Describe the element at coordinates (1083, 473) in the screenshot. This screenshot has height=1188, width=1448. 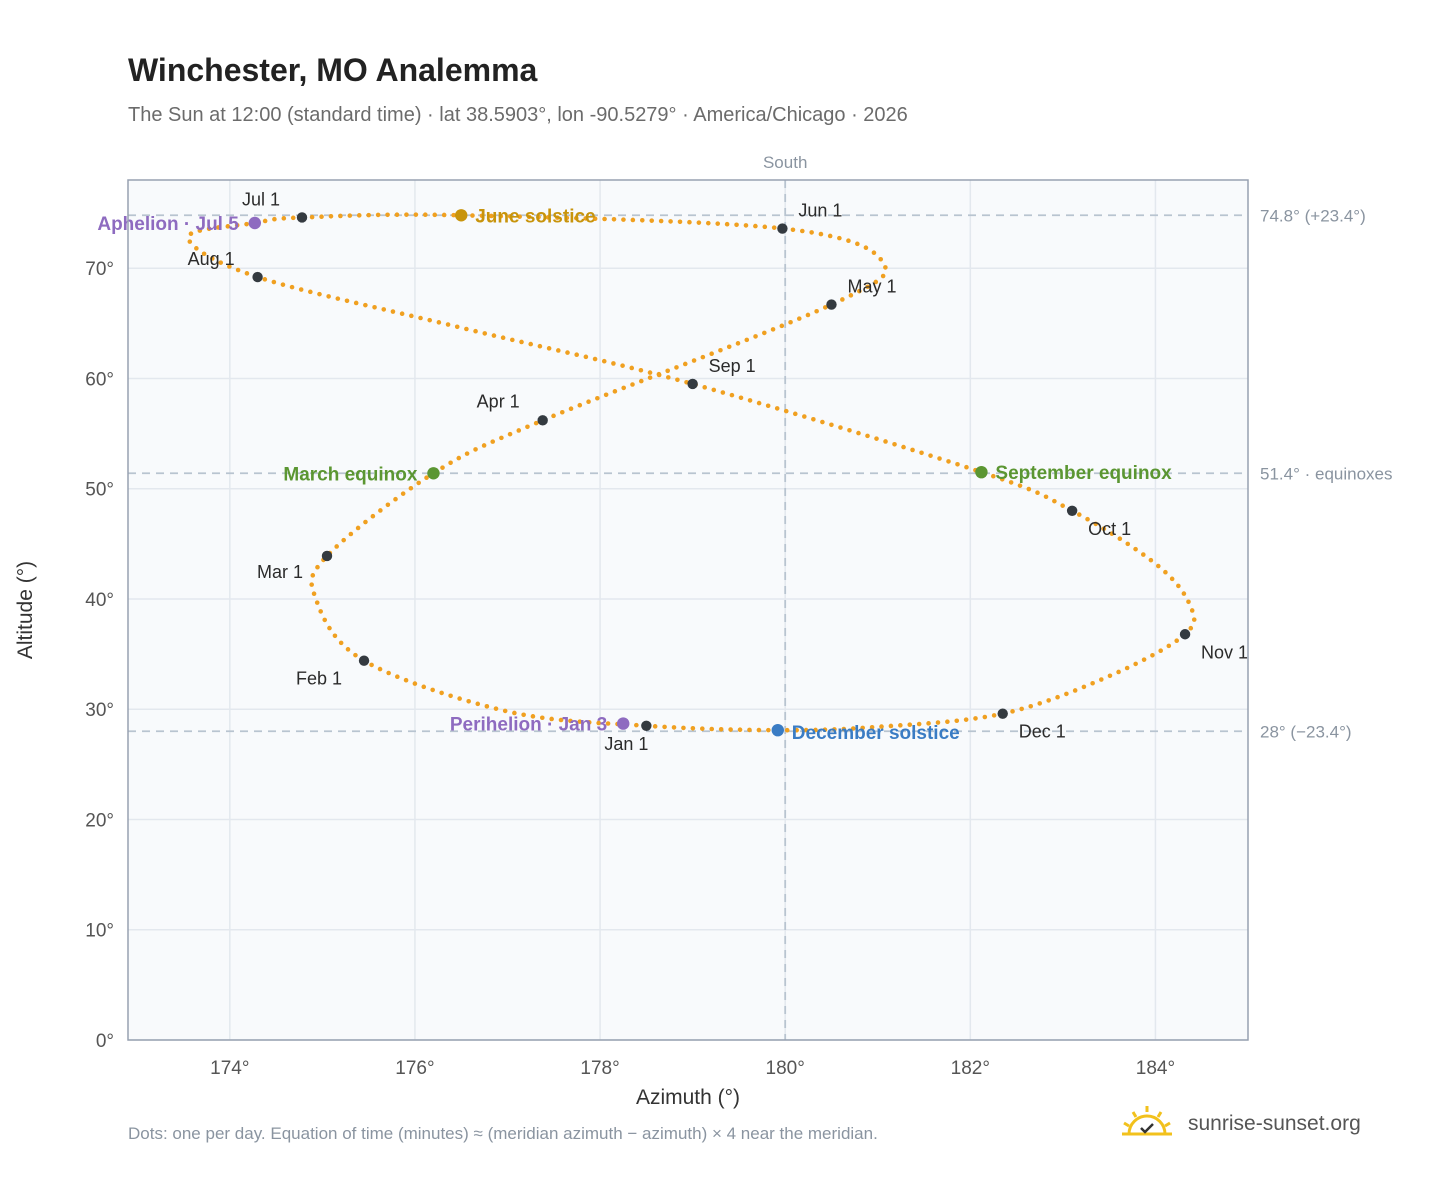
I see `event-label: September equinox` at that location.